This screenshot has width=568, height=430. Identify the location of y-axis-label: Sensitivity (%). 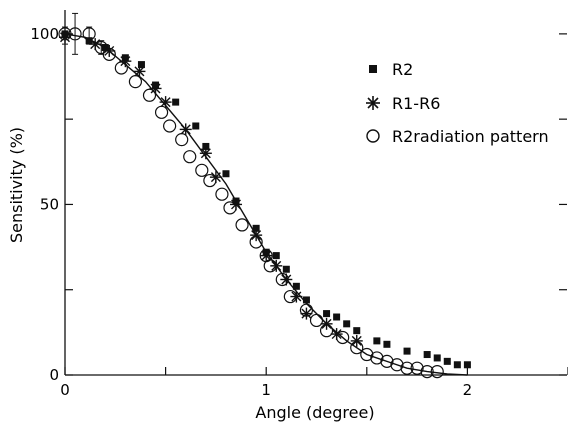
(16, 185).